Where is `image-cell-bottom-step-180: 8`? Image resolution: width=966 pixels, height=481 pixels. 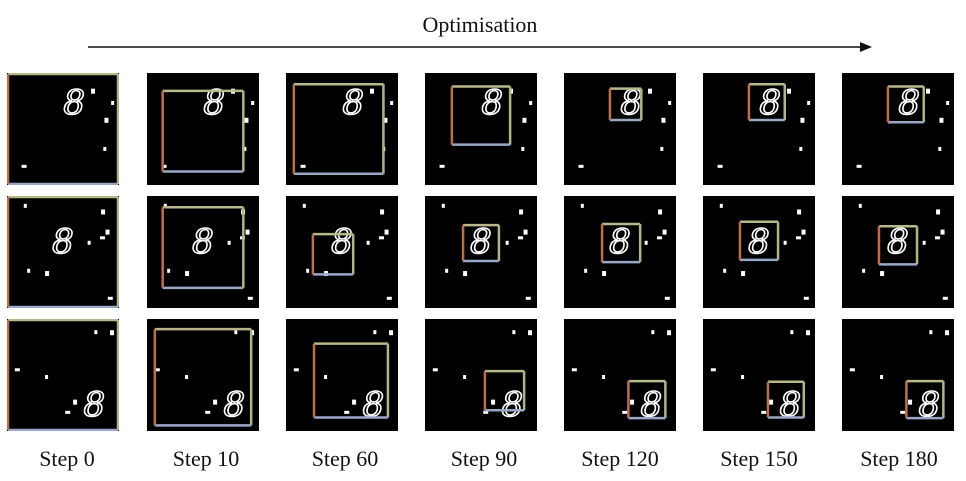
image-cell-bottom-step-180: 8 is located at coordinates (898, 375).